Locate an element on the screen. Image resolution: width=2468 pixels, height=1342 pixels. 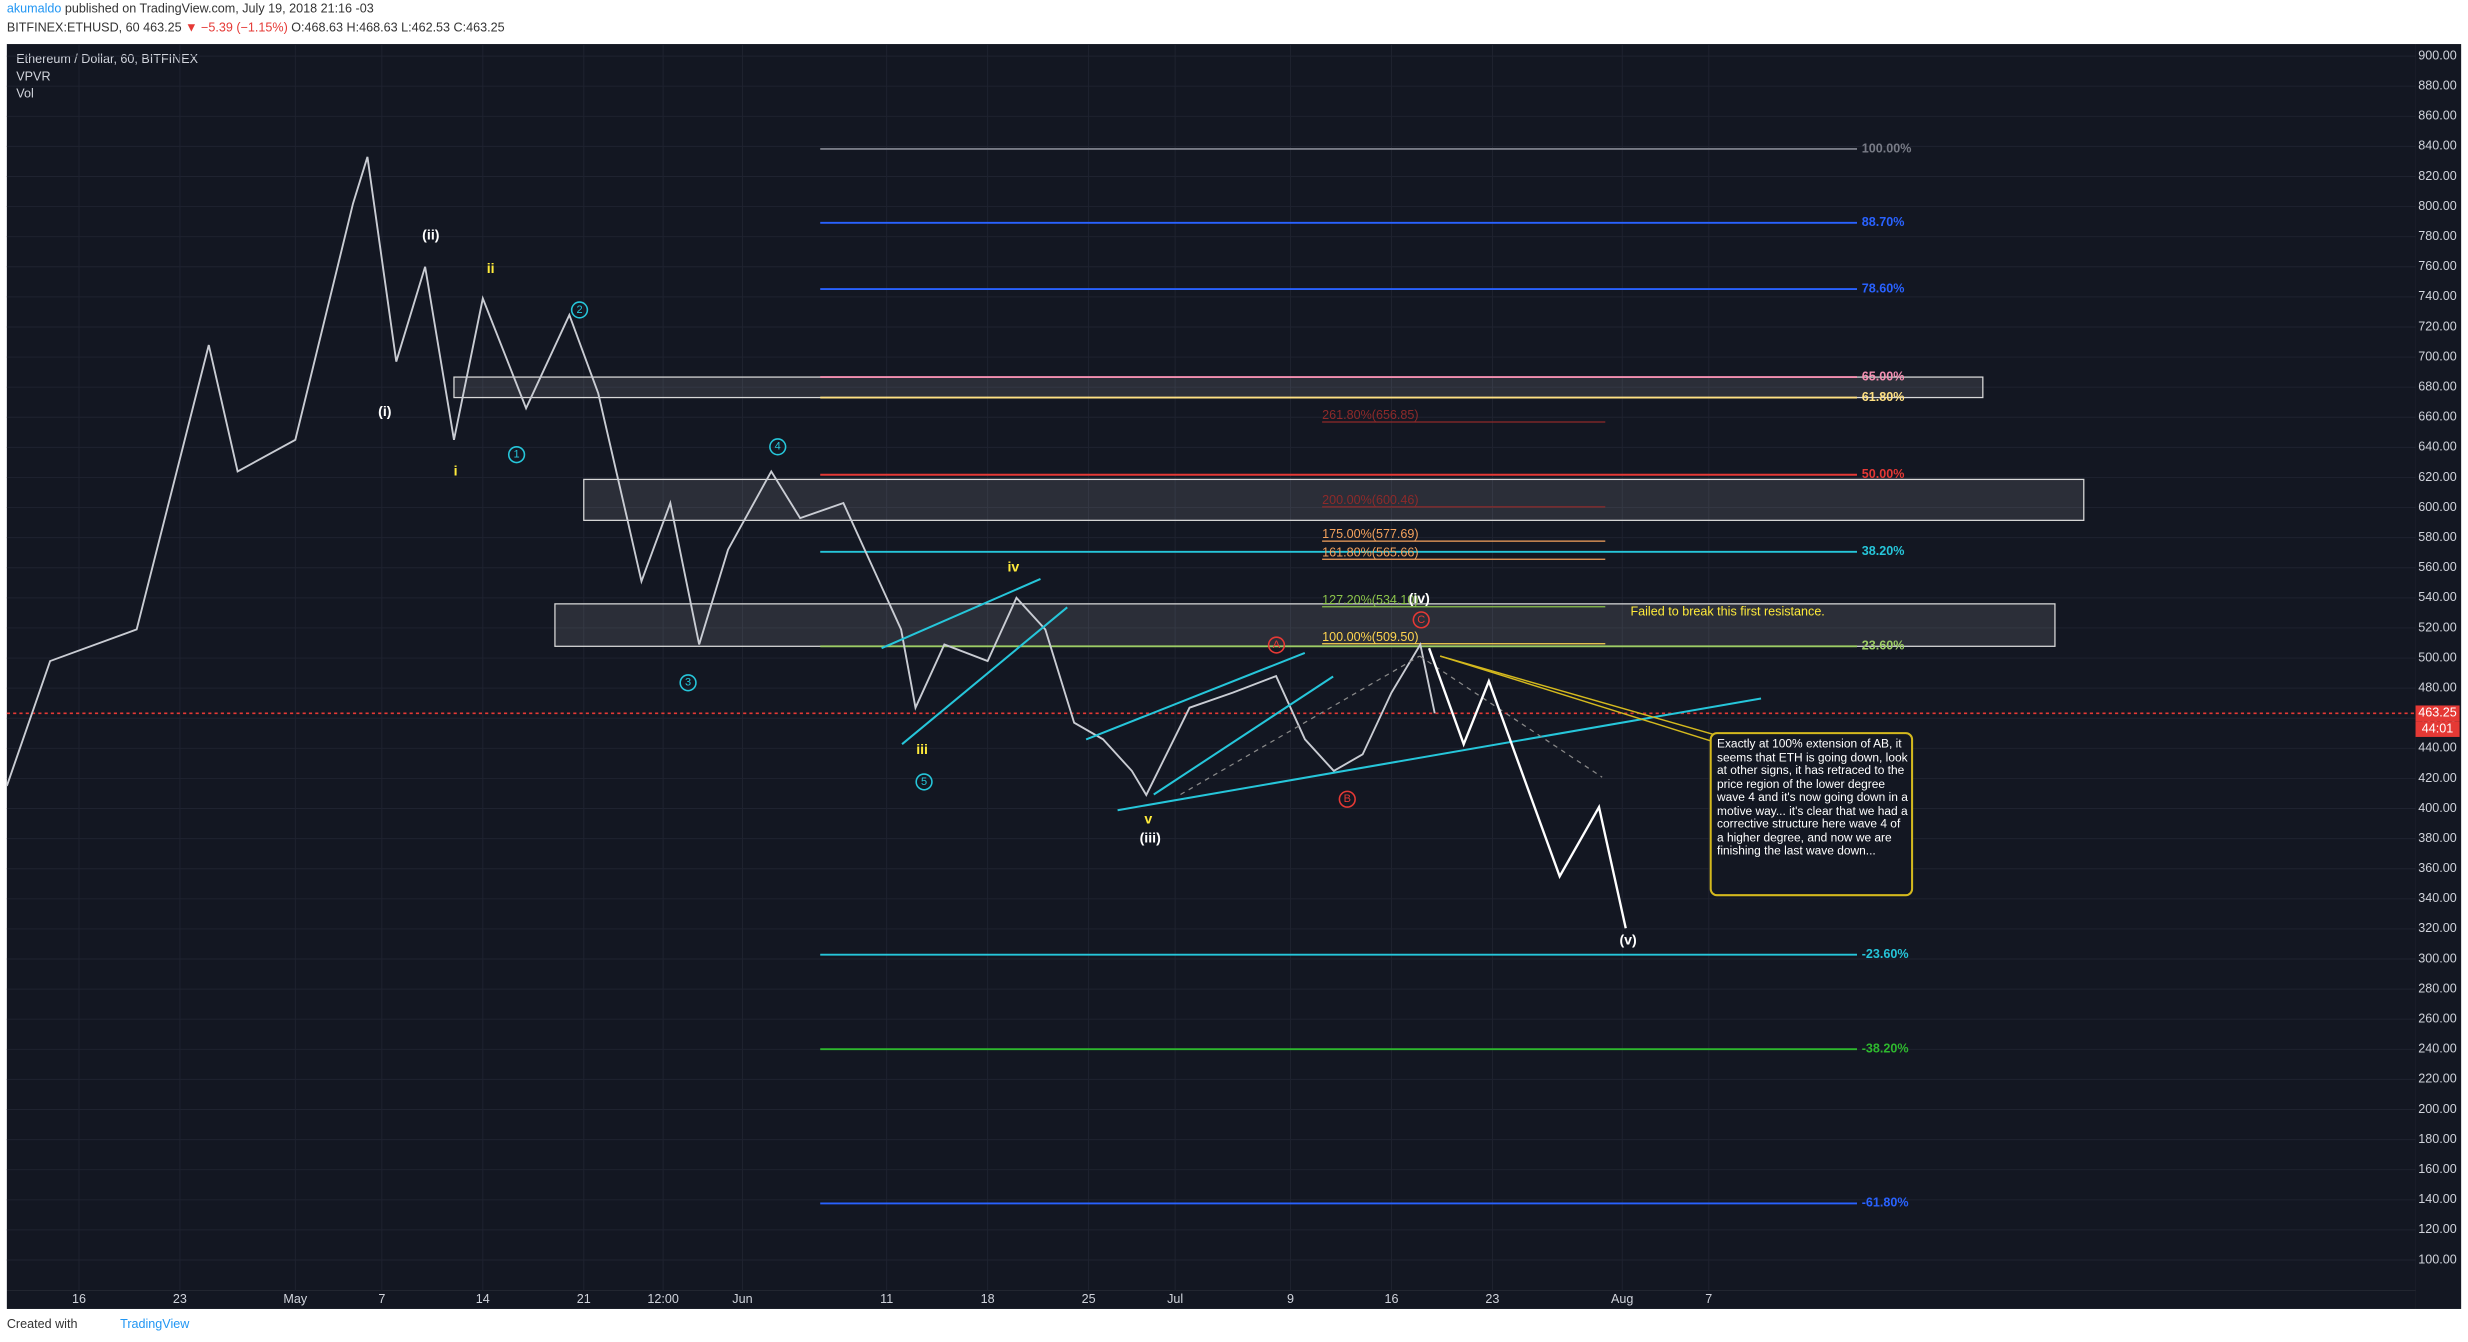
wave-label: (iii) is located at coordinates (1150, 837).